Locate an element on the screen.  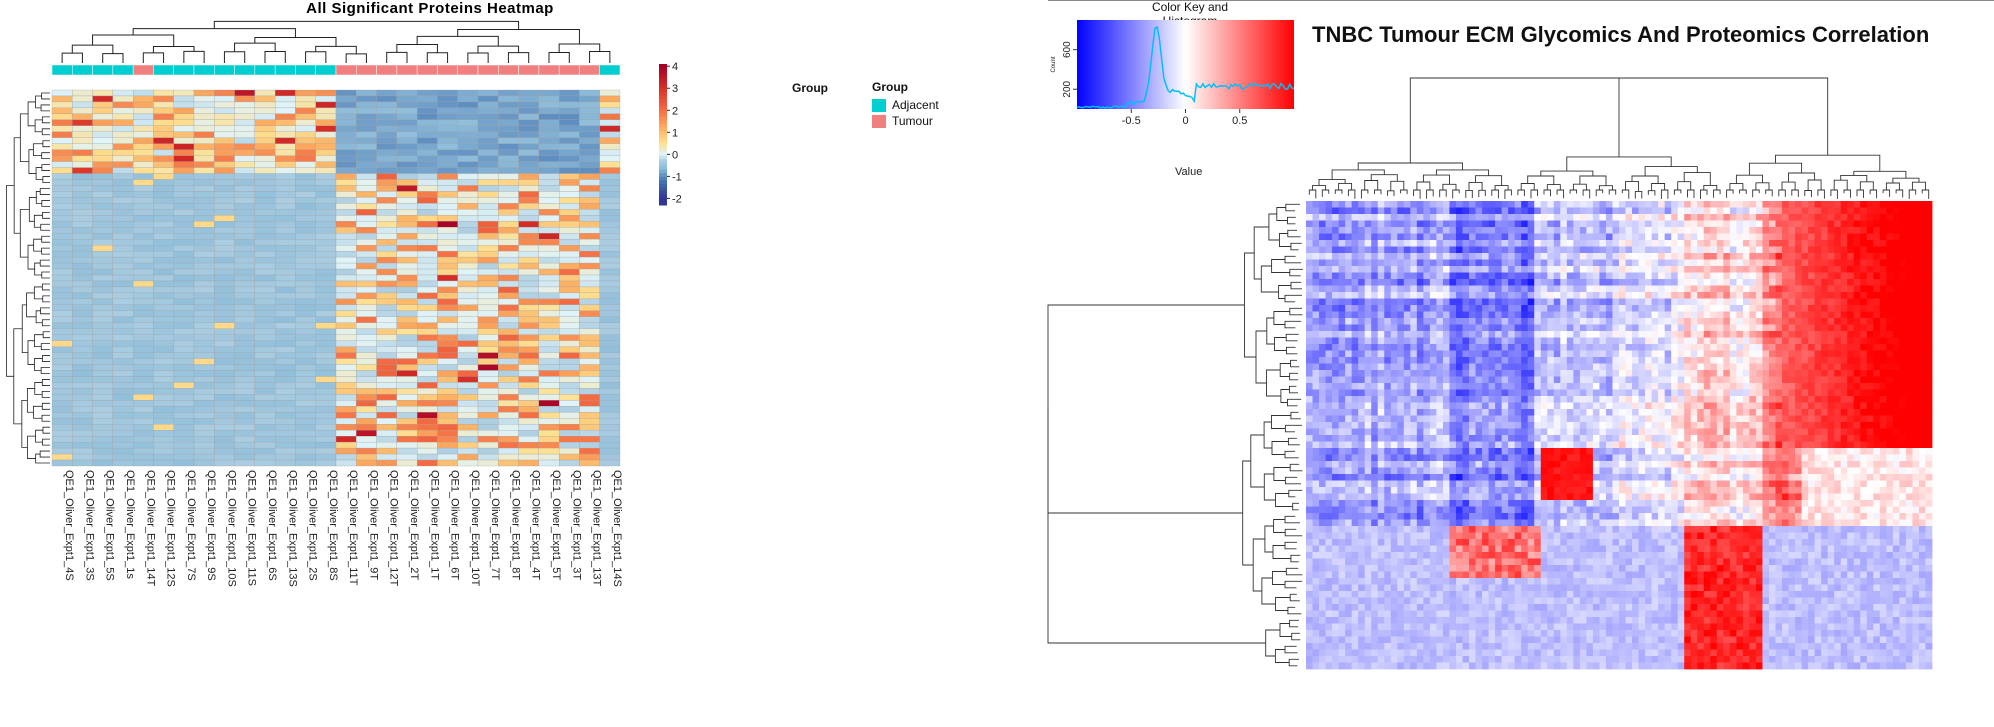
column-label: QE1_Oliver_Expt1_2S is located at coordinates (313, 525).